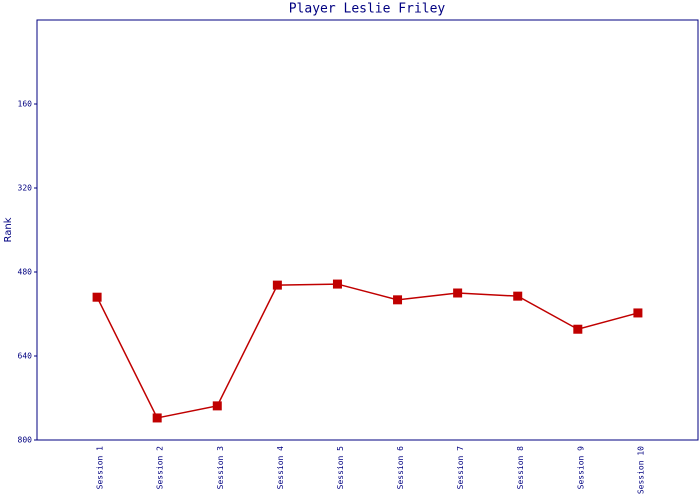 The height and width of the screenshot is (500, 700). I want to click on x-tick-label: Session 1, so click(100, 468).